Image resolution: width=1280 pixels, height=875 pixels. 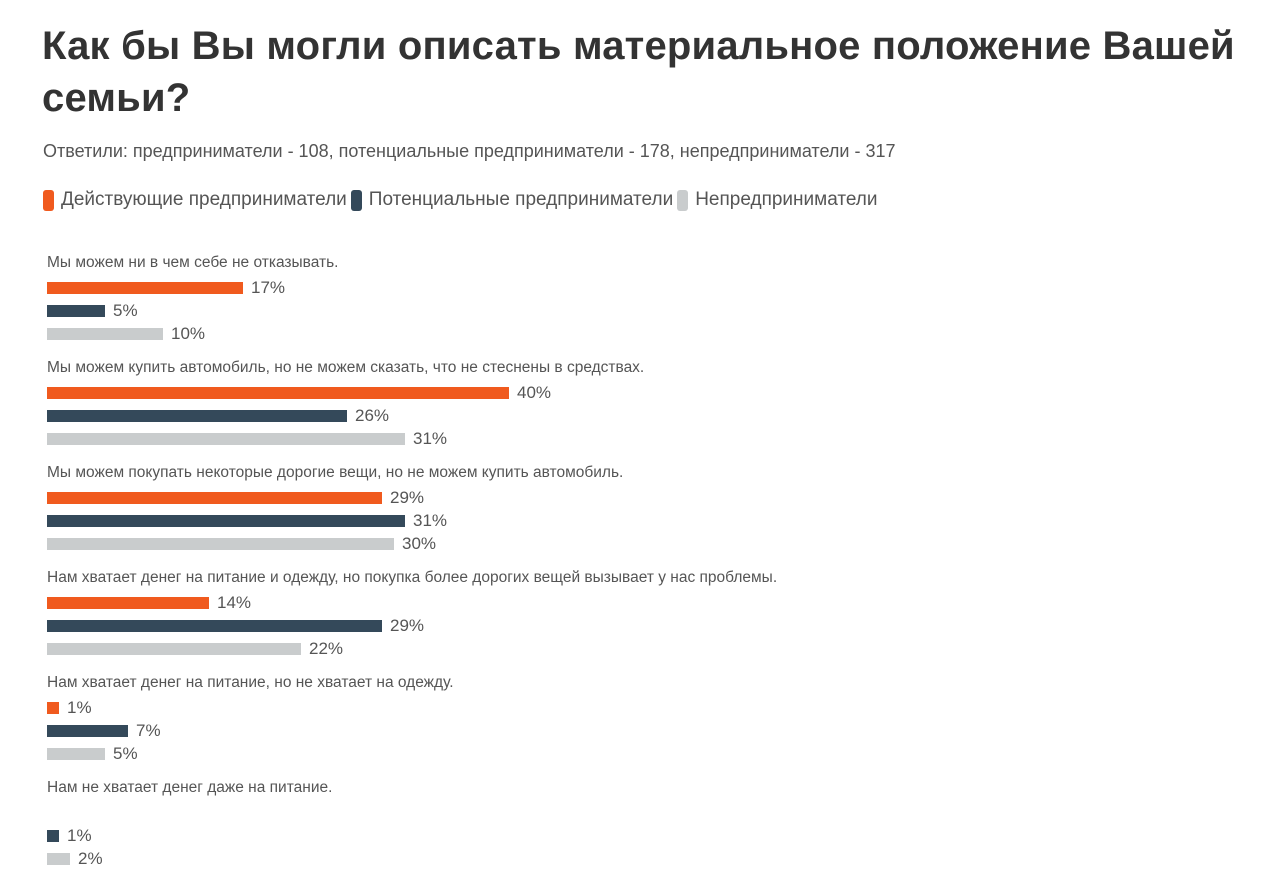 What do you see at coordinates (647, 333) in the screenshot?
I see `bar-row: 10%` at bounding box center [647, 333].